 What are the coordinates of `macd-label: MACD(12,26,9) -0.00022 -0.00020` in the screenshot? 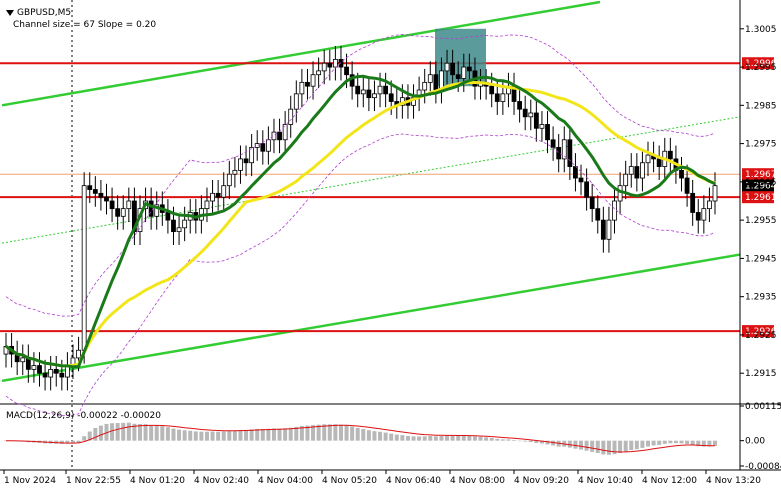 It's located at (83, 416).